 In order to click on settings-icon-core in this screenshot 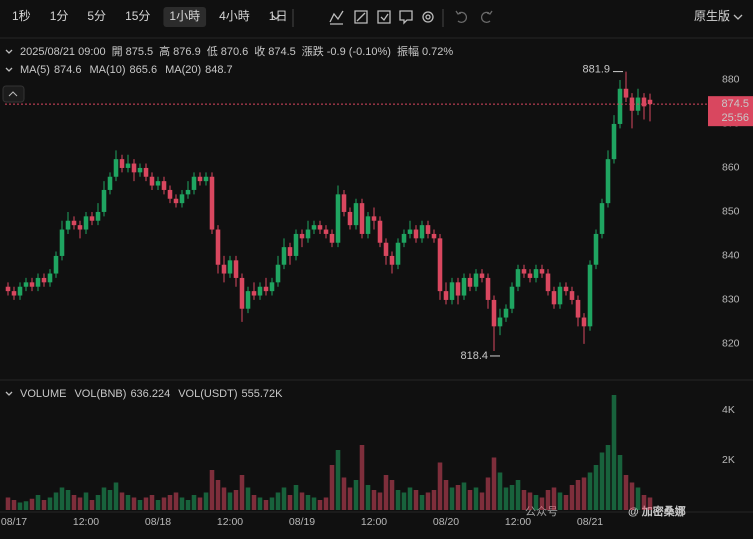, I will do `click(428, 17)`.